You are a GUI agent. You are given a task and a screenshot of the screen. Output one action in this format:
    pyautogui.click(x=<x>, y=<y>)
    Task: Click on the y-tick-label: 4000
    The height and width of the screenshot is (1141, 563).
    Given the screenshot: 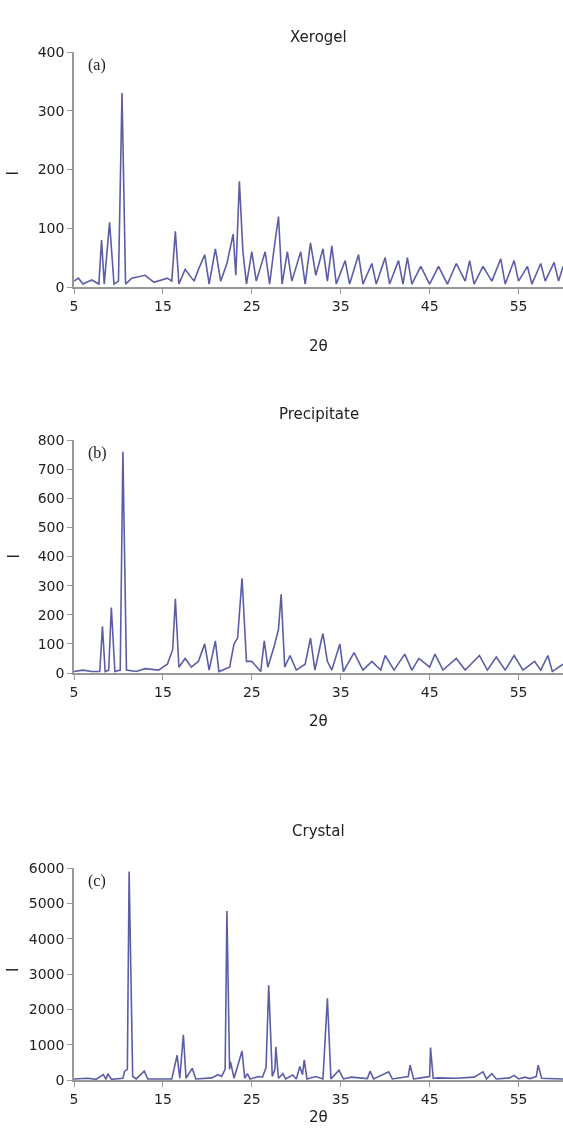 What is the action you would take?
    pyautogui.click(x=46, y=938)
    